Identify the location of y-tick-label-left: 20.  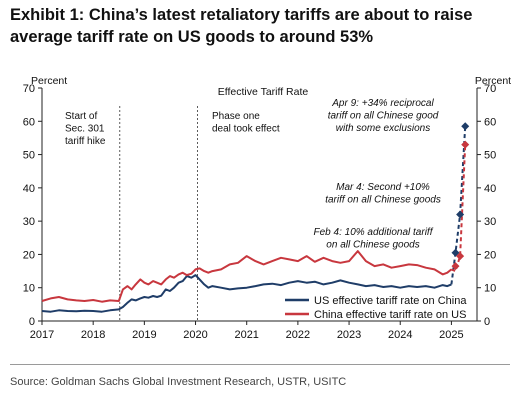
(29, 255).